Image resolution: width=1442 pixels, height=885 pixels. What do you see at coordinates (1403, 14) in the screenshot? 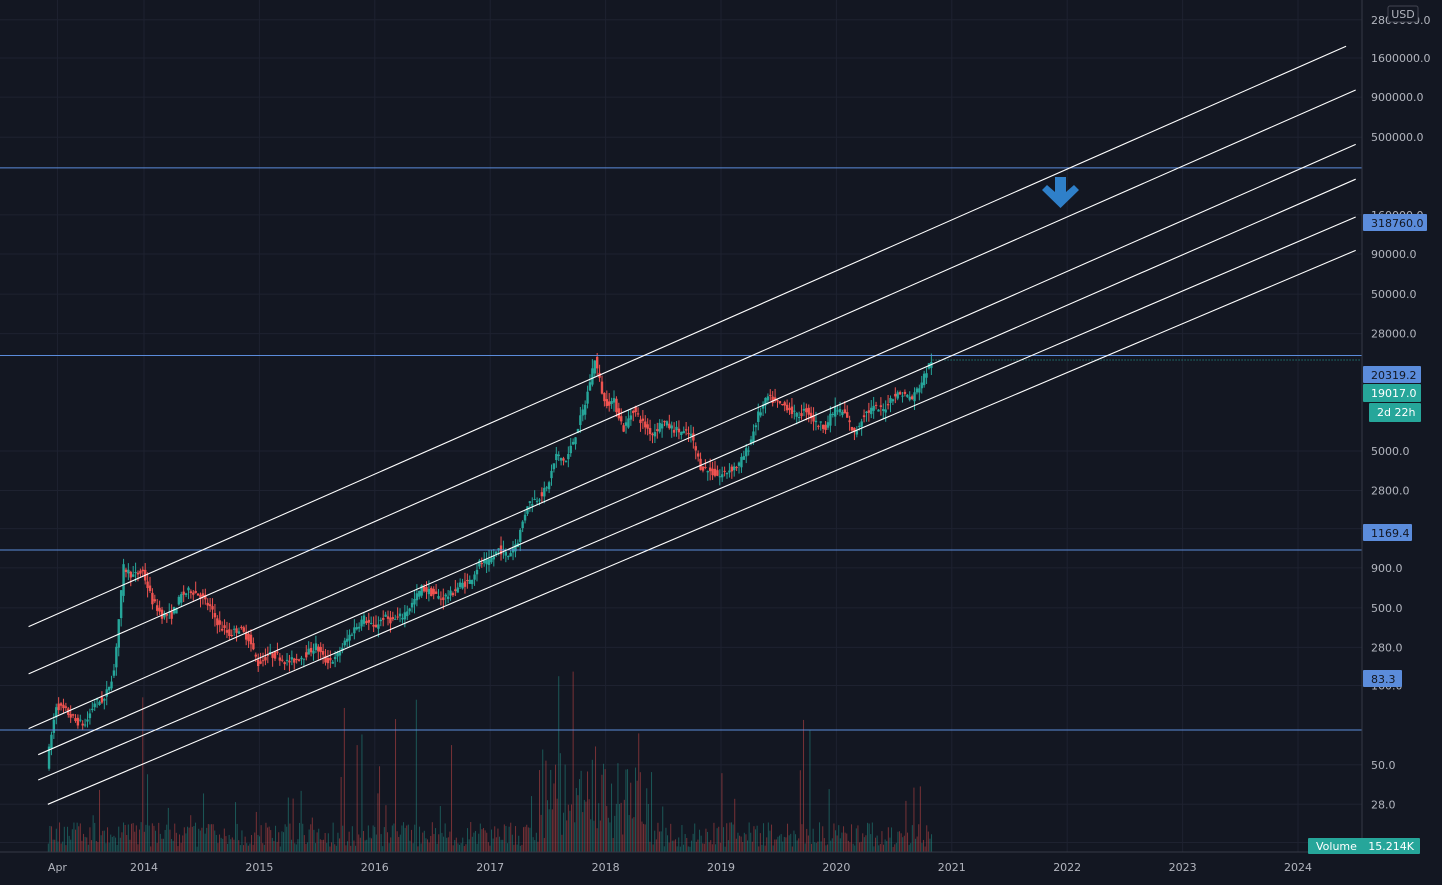
I see `currency-label: USD` at bounding box center [1403, 14].